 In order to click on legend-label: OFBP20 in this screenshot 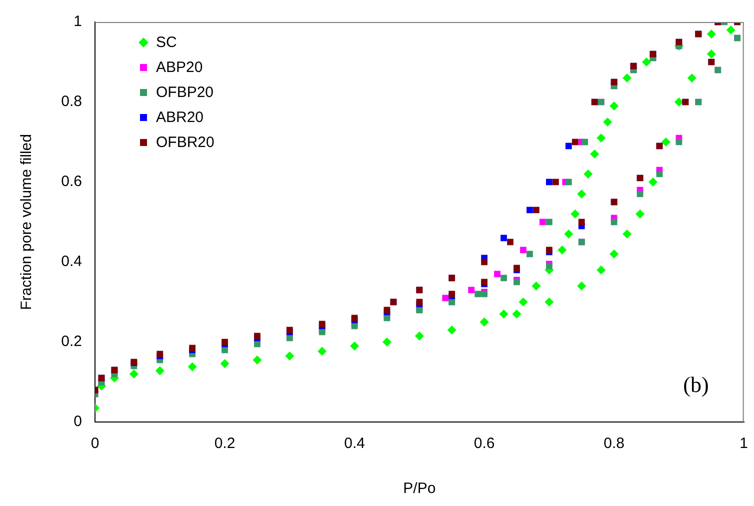, I will do `click(185, 92)`.